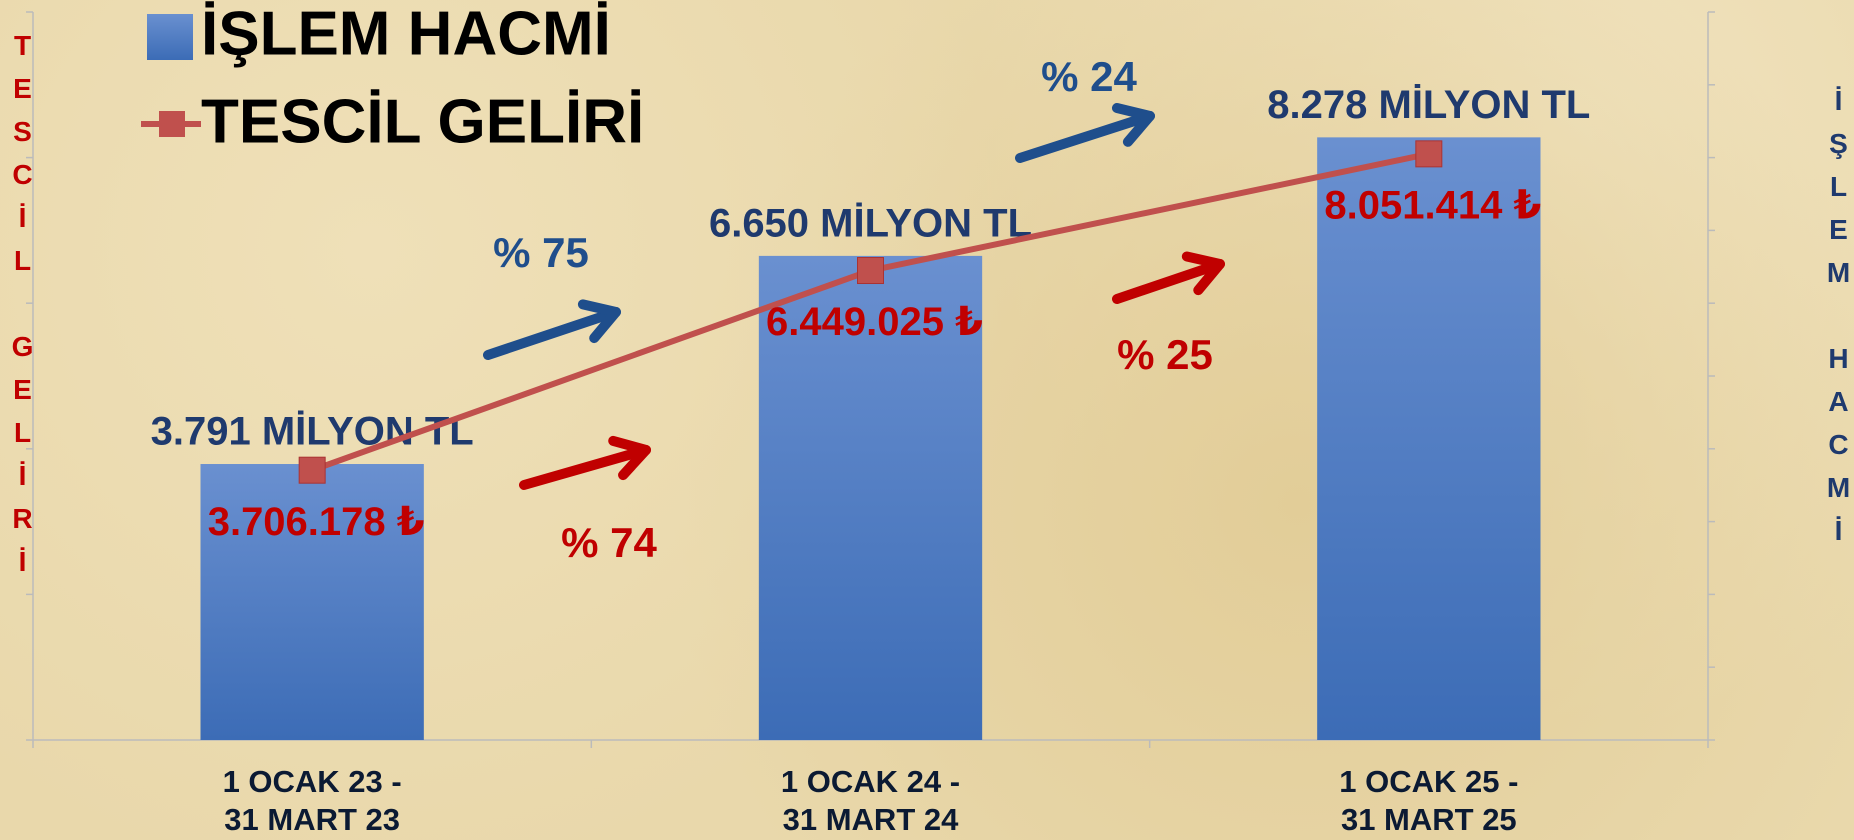 The width and height of the screenshot is (1854, 840). I want to click on y-axis-label: TESCİL GELİRİ, so click(22, 309).